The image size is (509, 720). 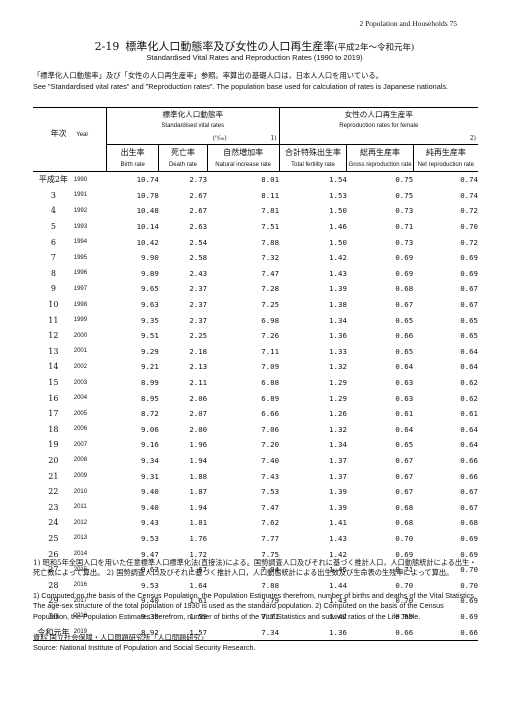 I want to click on row-value: 1.29, so click(x=338, y=398).